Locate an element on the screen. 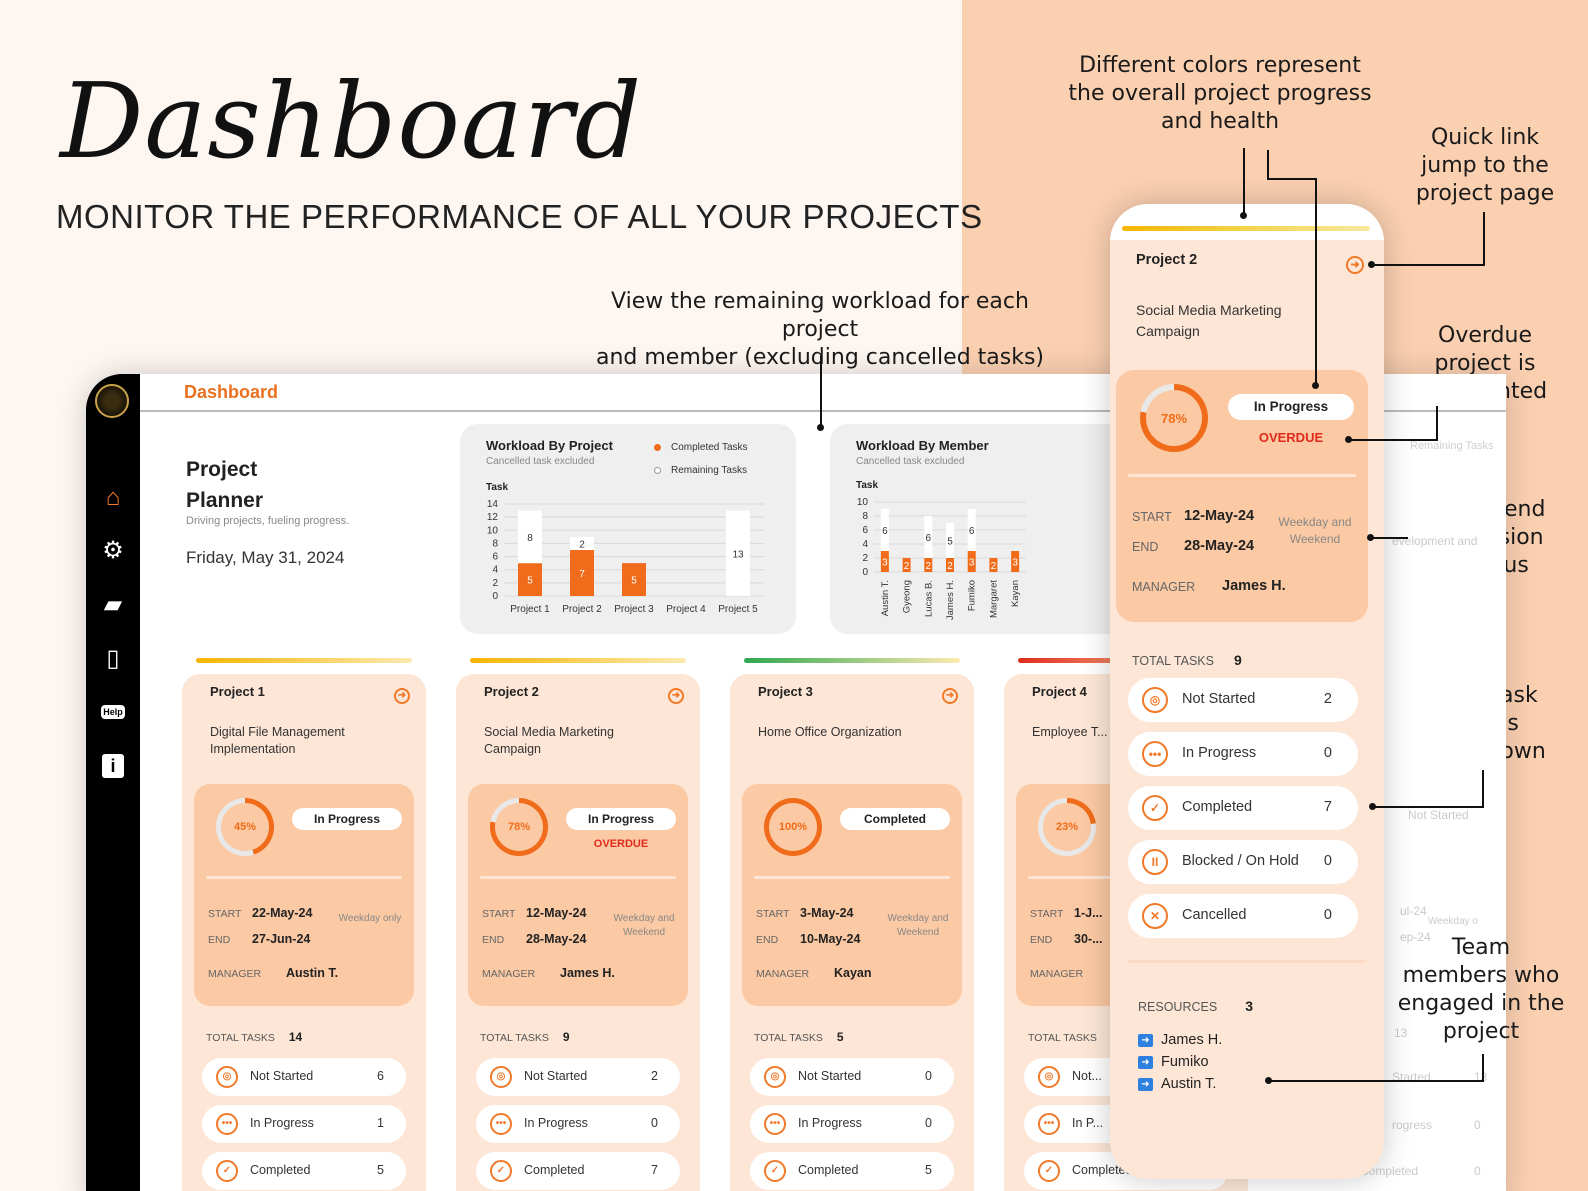 This screenshot has width=1588, height=1191. end-label: END is located at coordinates (1041, 940).